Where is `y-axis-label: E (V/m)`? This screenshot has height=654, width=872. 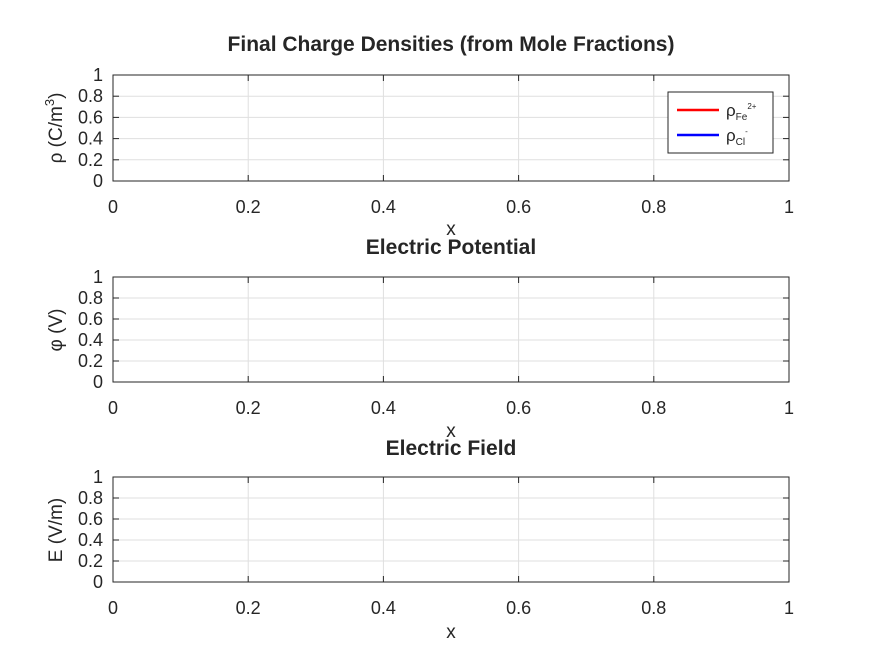
y-axis-label: E (V/m) is located at coordinates (56, 530).